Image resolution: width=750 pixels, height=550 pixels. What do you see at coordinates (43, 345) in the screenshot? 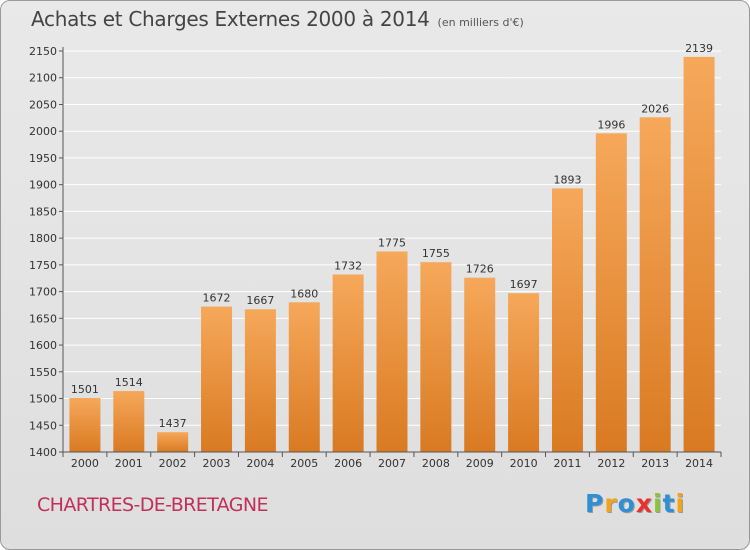
I see `y-tick-label-1600: 1600` at bounding box center [43, 345].